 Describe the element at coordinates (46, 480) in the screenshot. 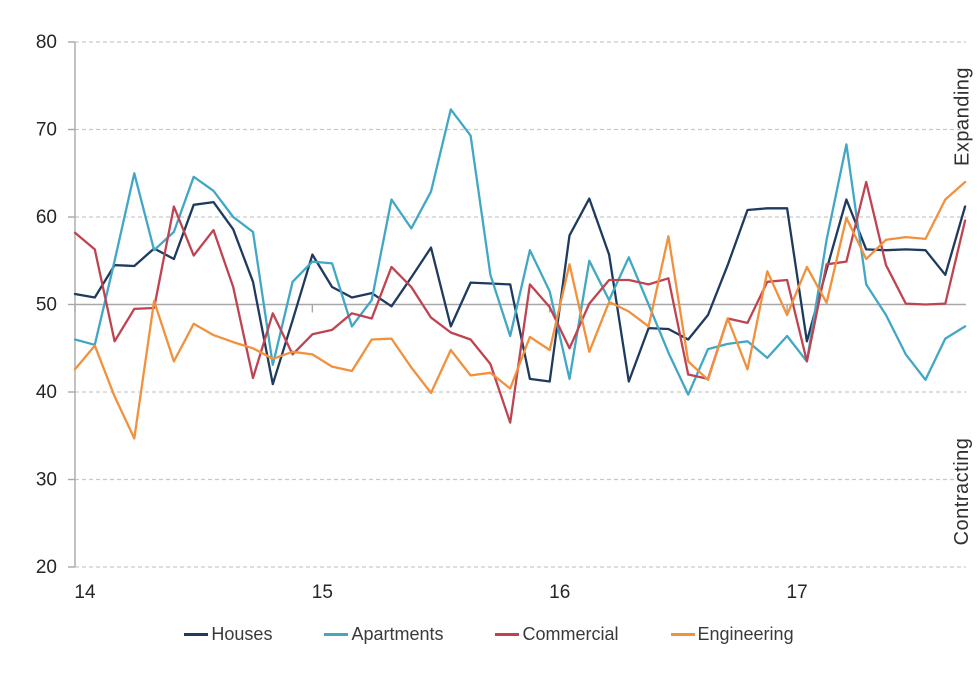

I see `y-axis-label-30: 30` at that location.